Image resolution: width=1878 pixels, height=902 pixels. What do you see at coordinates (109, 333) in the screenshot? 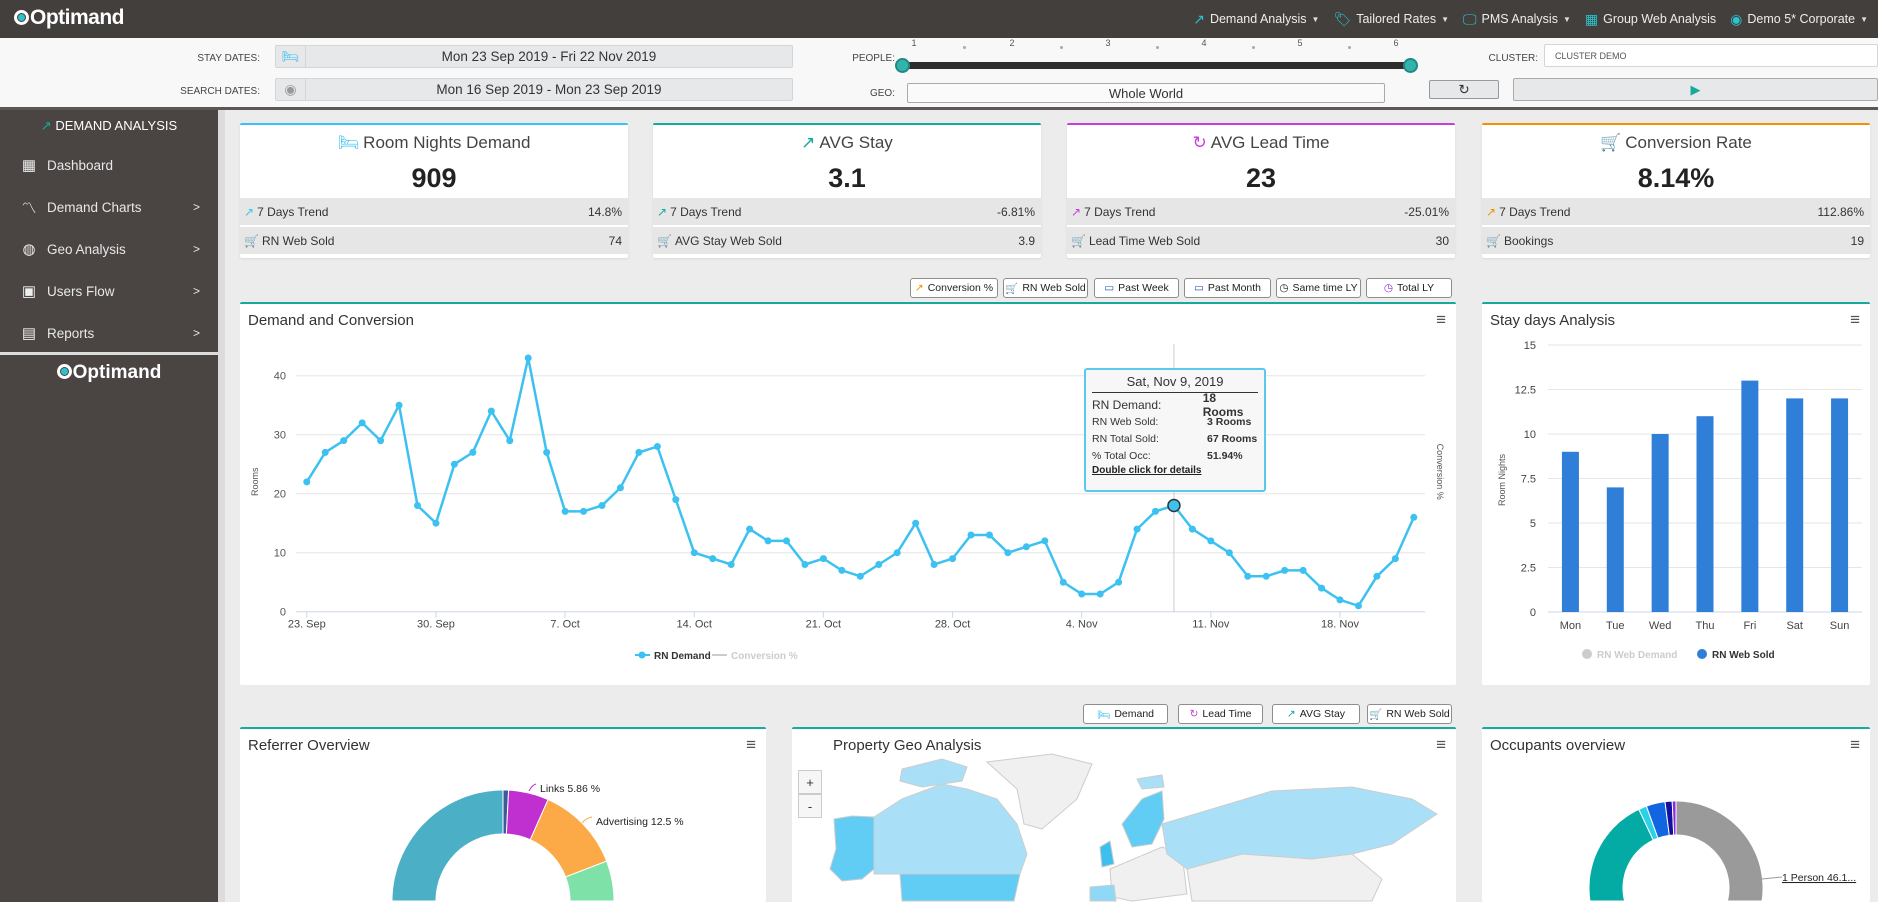
I see `sidebar-item-reports: ▤ Reports >` at bounding box center [109, 333].